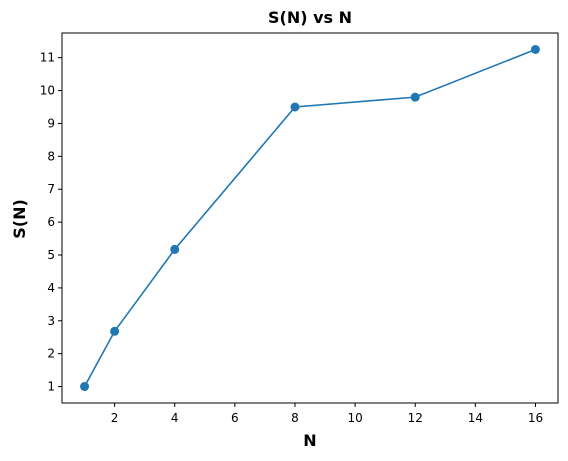 Image resolution: width=568 pixels, height=461 pixels. Describe the element at coordinates (47, 58) in the screenshot. I see `y-tick-label: 11` at that location.